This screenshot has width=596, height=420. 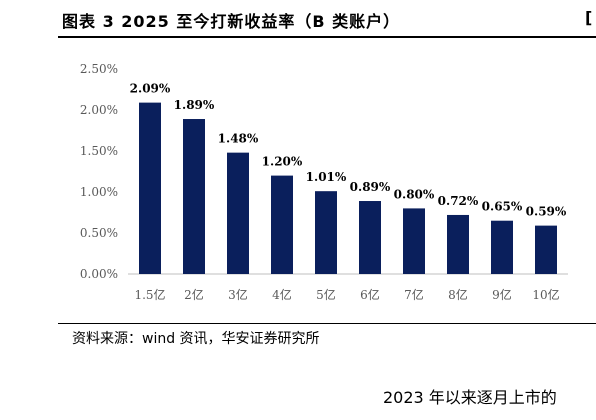 I want to click on y-tick-label: 0.00%, so click(x=99, y=274).